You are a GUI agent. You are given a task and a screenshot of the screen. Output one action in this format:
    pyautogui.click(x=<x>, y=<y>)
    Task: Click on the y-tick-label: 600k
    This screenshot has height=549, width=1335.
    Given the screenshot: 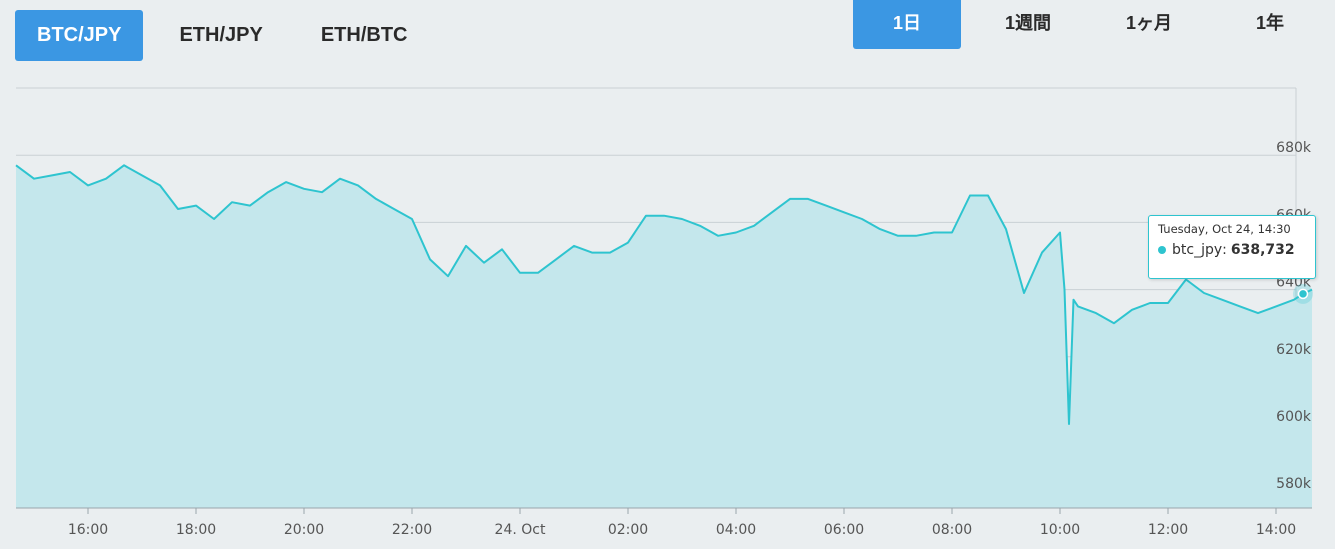 What is the action you would take?
    pyautogui.click(x=1294, y=417)
    